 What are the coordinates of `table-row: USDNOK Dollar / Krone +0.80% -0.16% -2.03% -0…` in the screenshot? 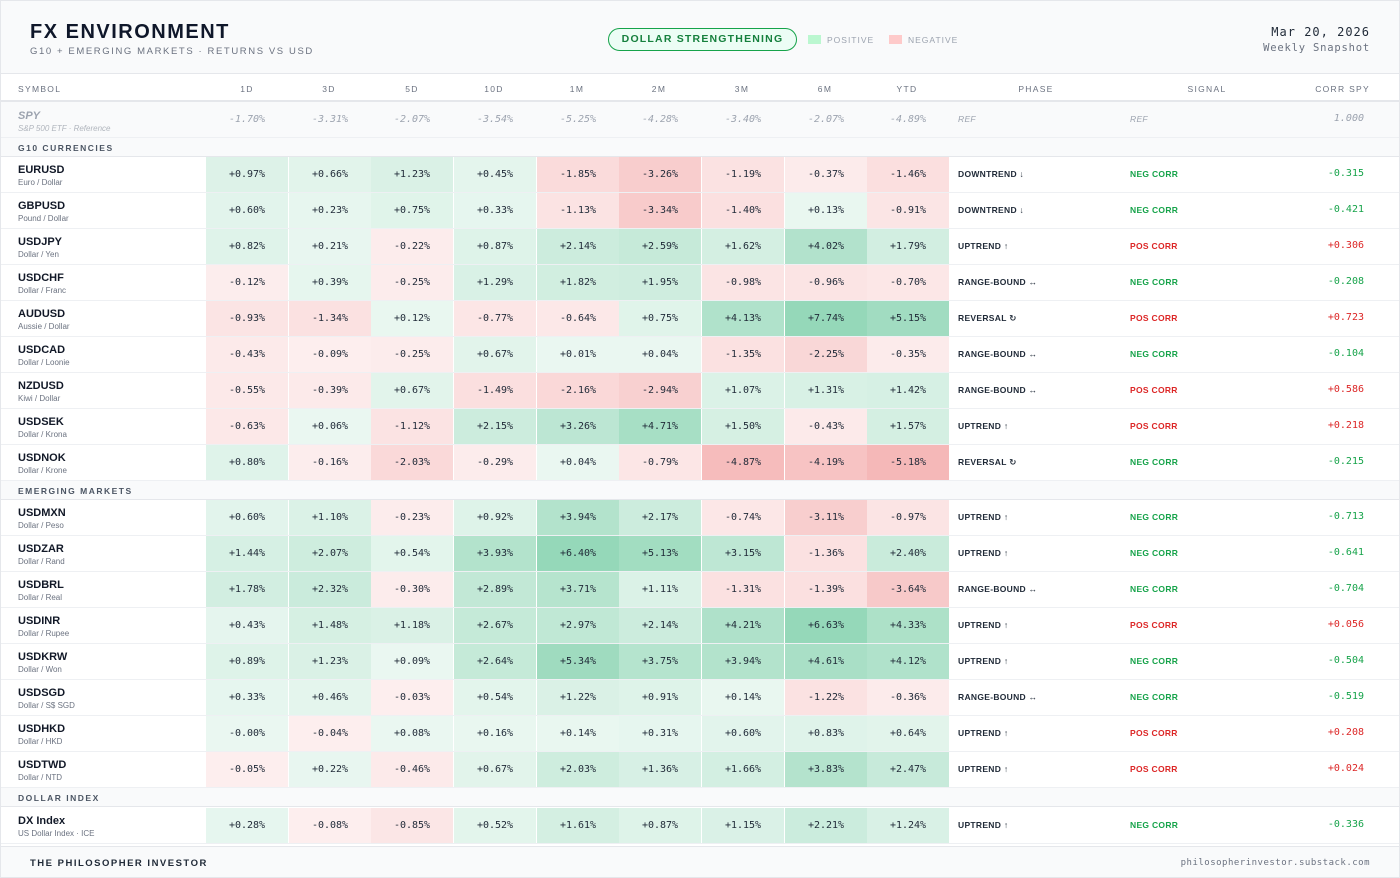 It's located at (700, 463).